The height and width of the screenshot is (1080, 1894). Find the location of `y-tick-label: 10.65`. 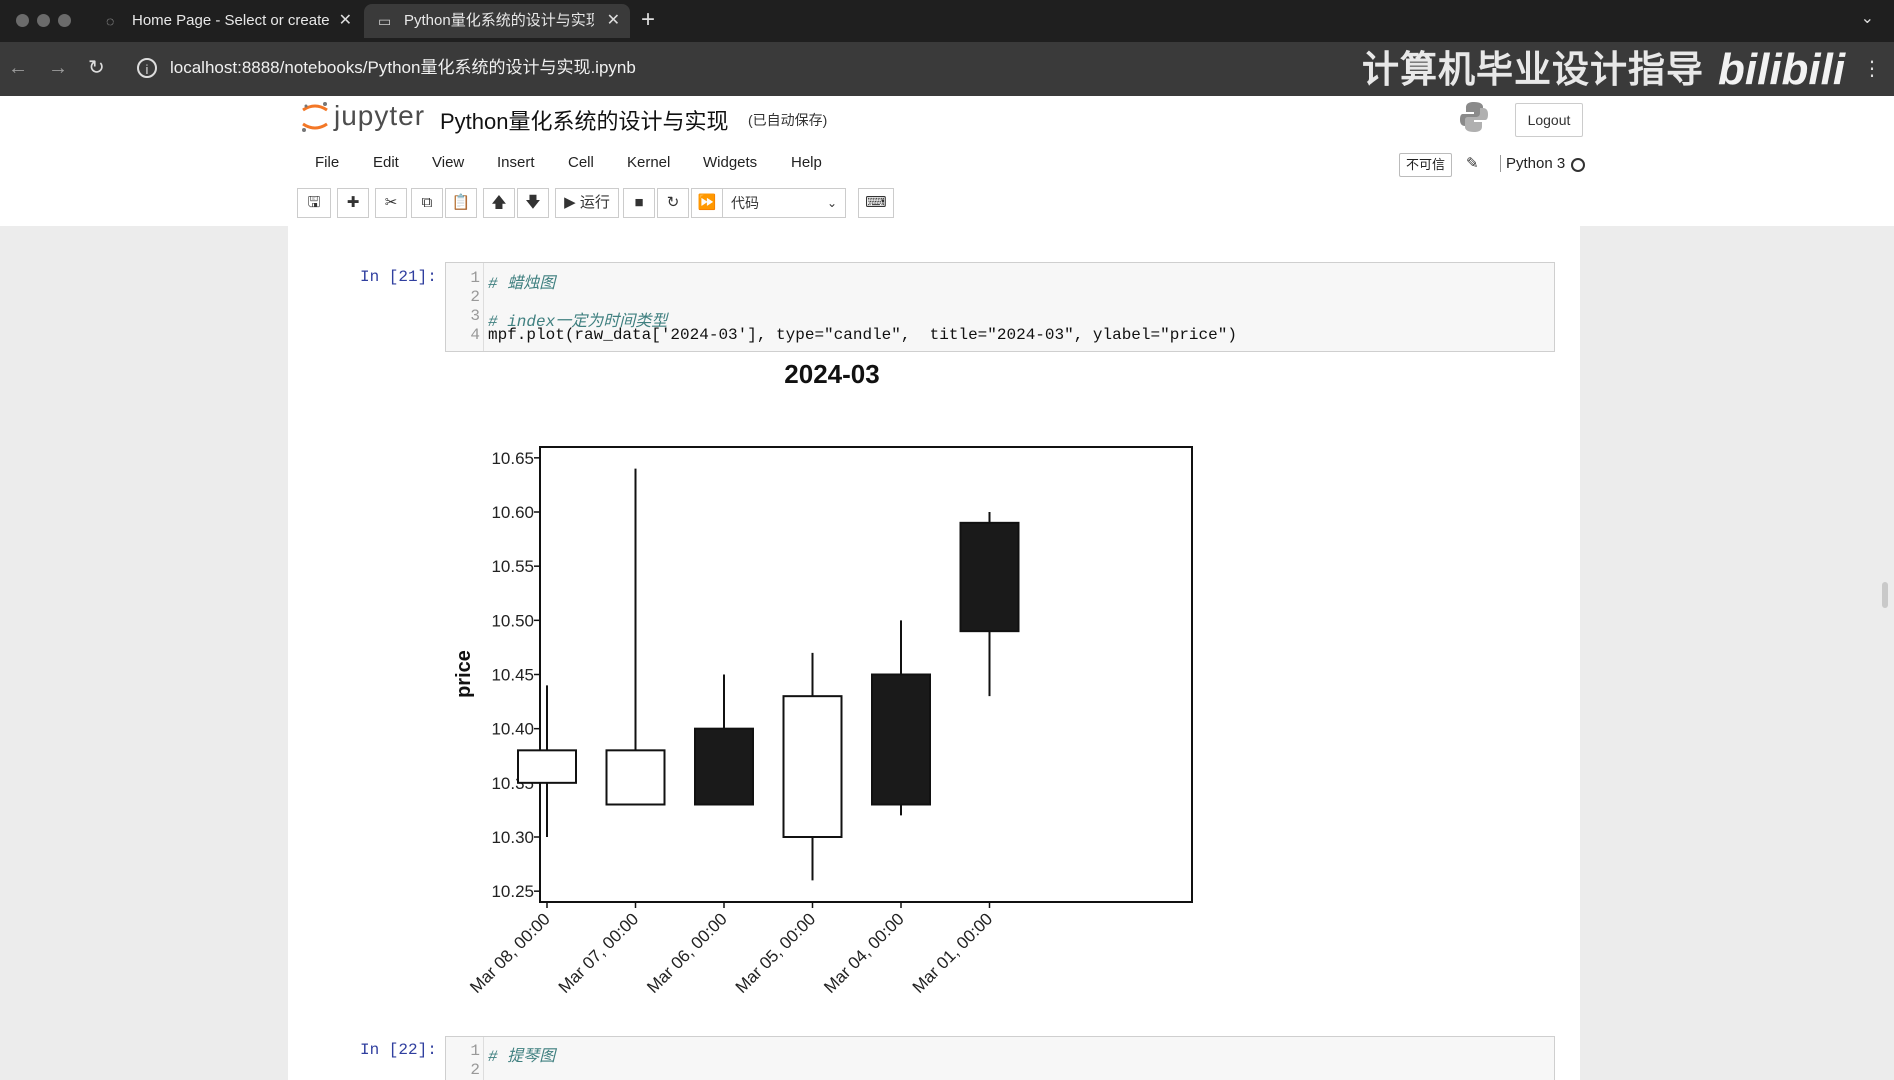

y-tick-label: 10.65 is located at coordinates (512, 458).